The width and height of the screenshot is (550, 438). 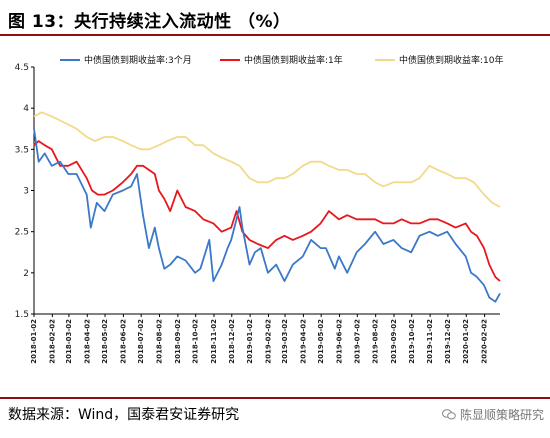 I want to click on watermark: 陈显顺策略研究, so click(x=492, y=414).